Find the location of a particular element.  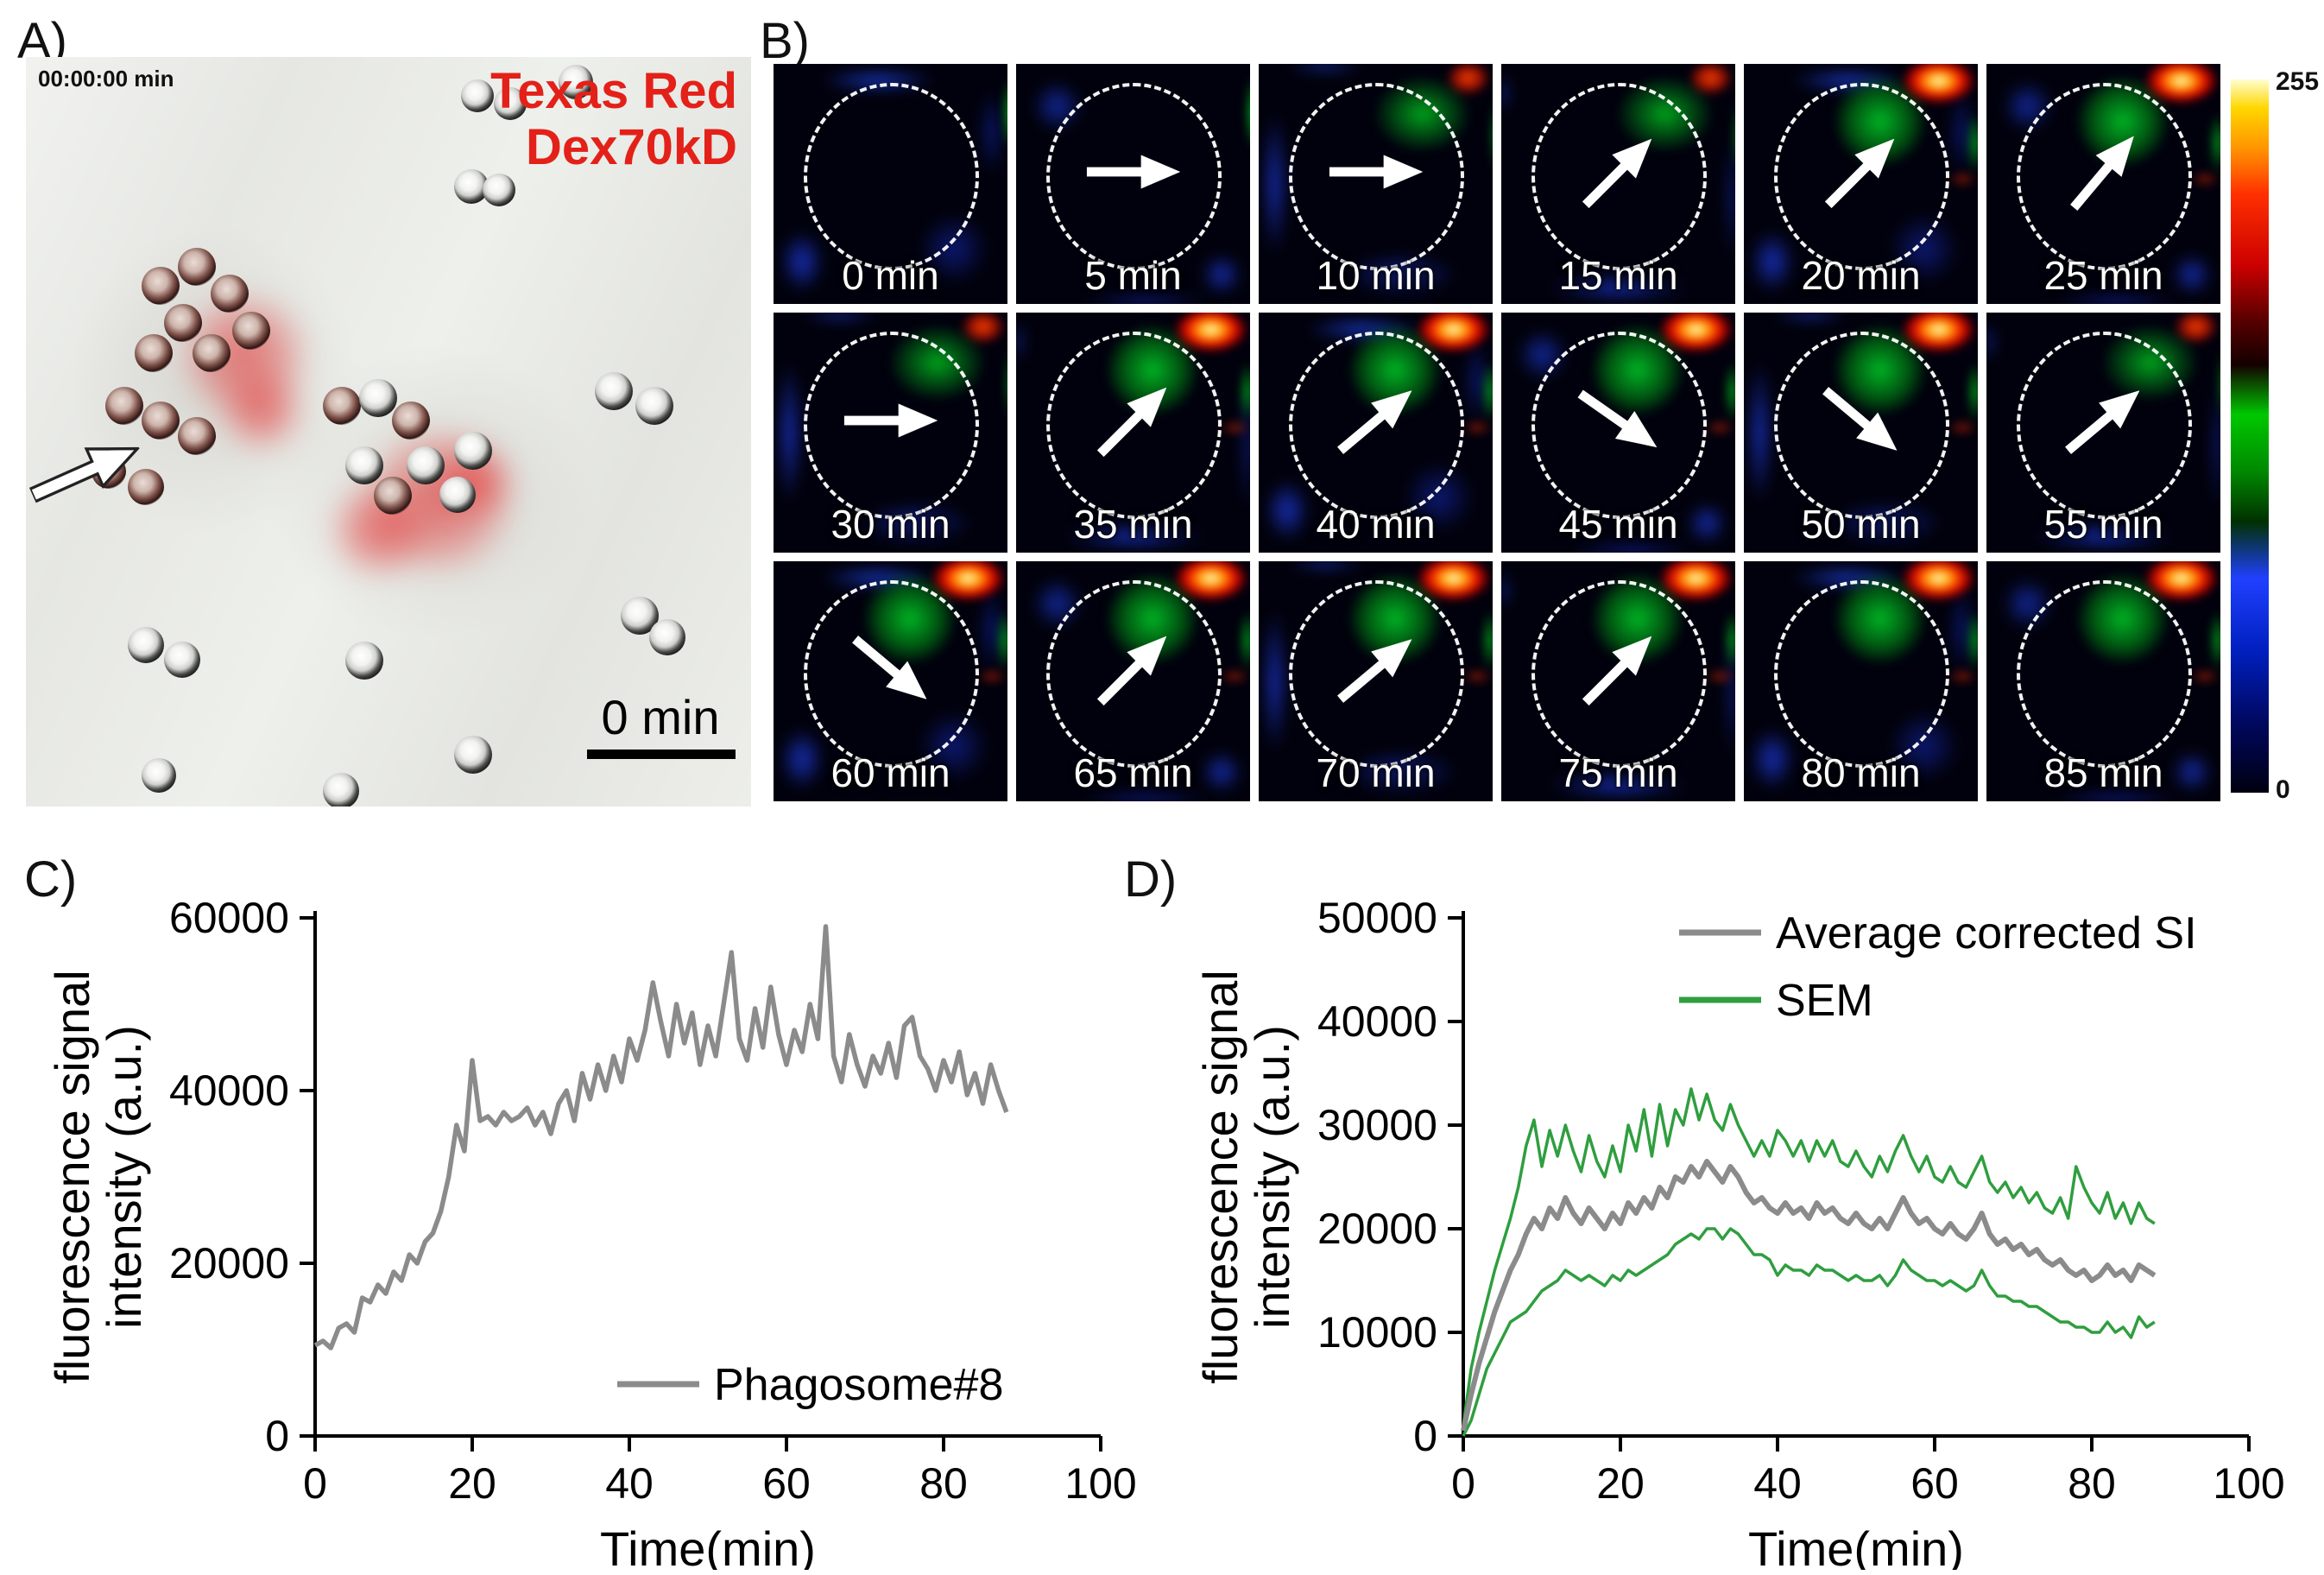

svg-text: 40000 is located at coordinates (1377, 1021).